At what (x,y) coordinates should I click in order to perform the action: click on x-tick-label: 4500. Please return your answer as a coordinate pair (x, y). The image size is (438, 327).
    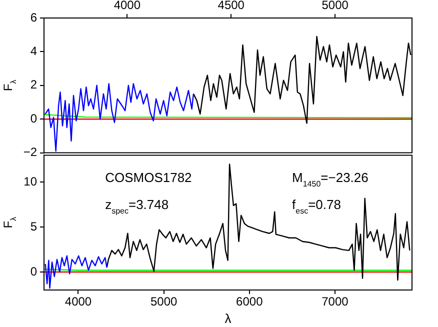
    Looking at the image, I should click on (231, 6).